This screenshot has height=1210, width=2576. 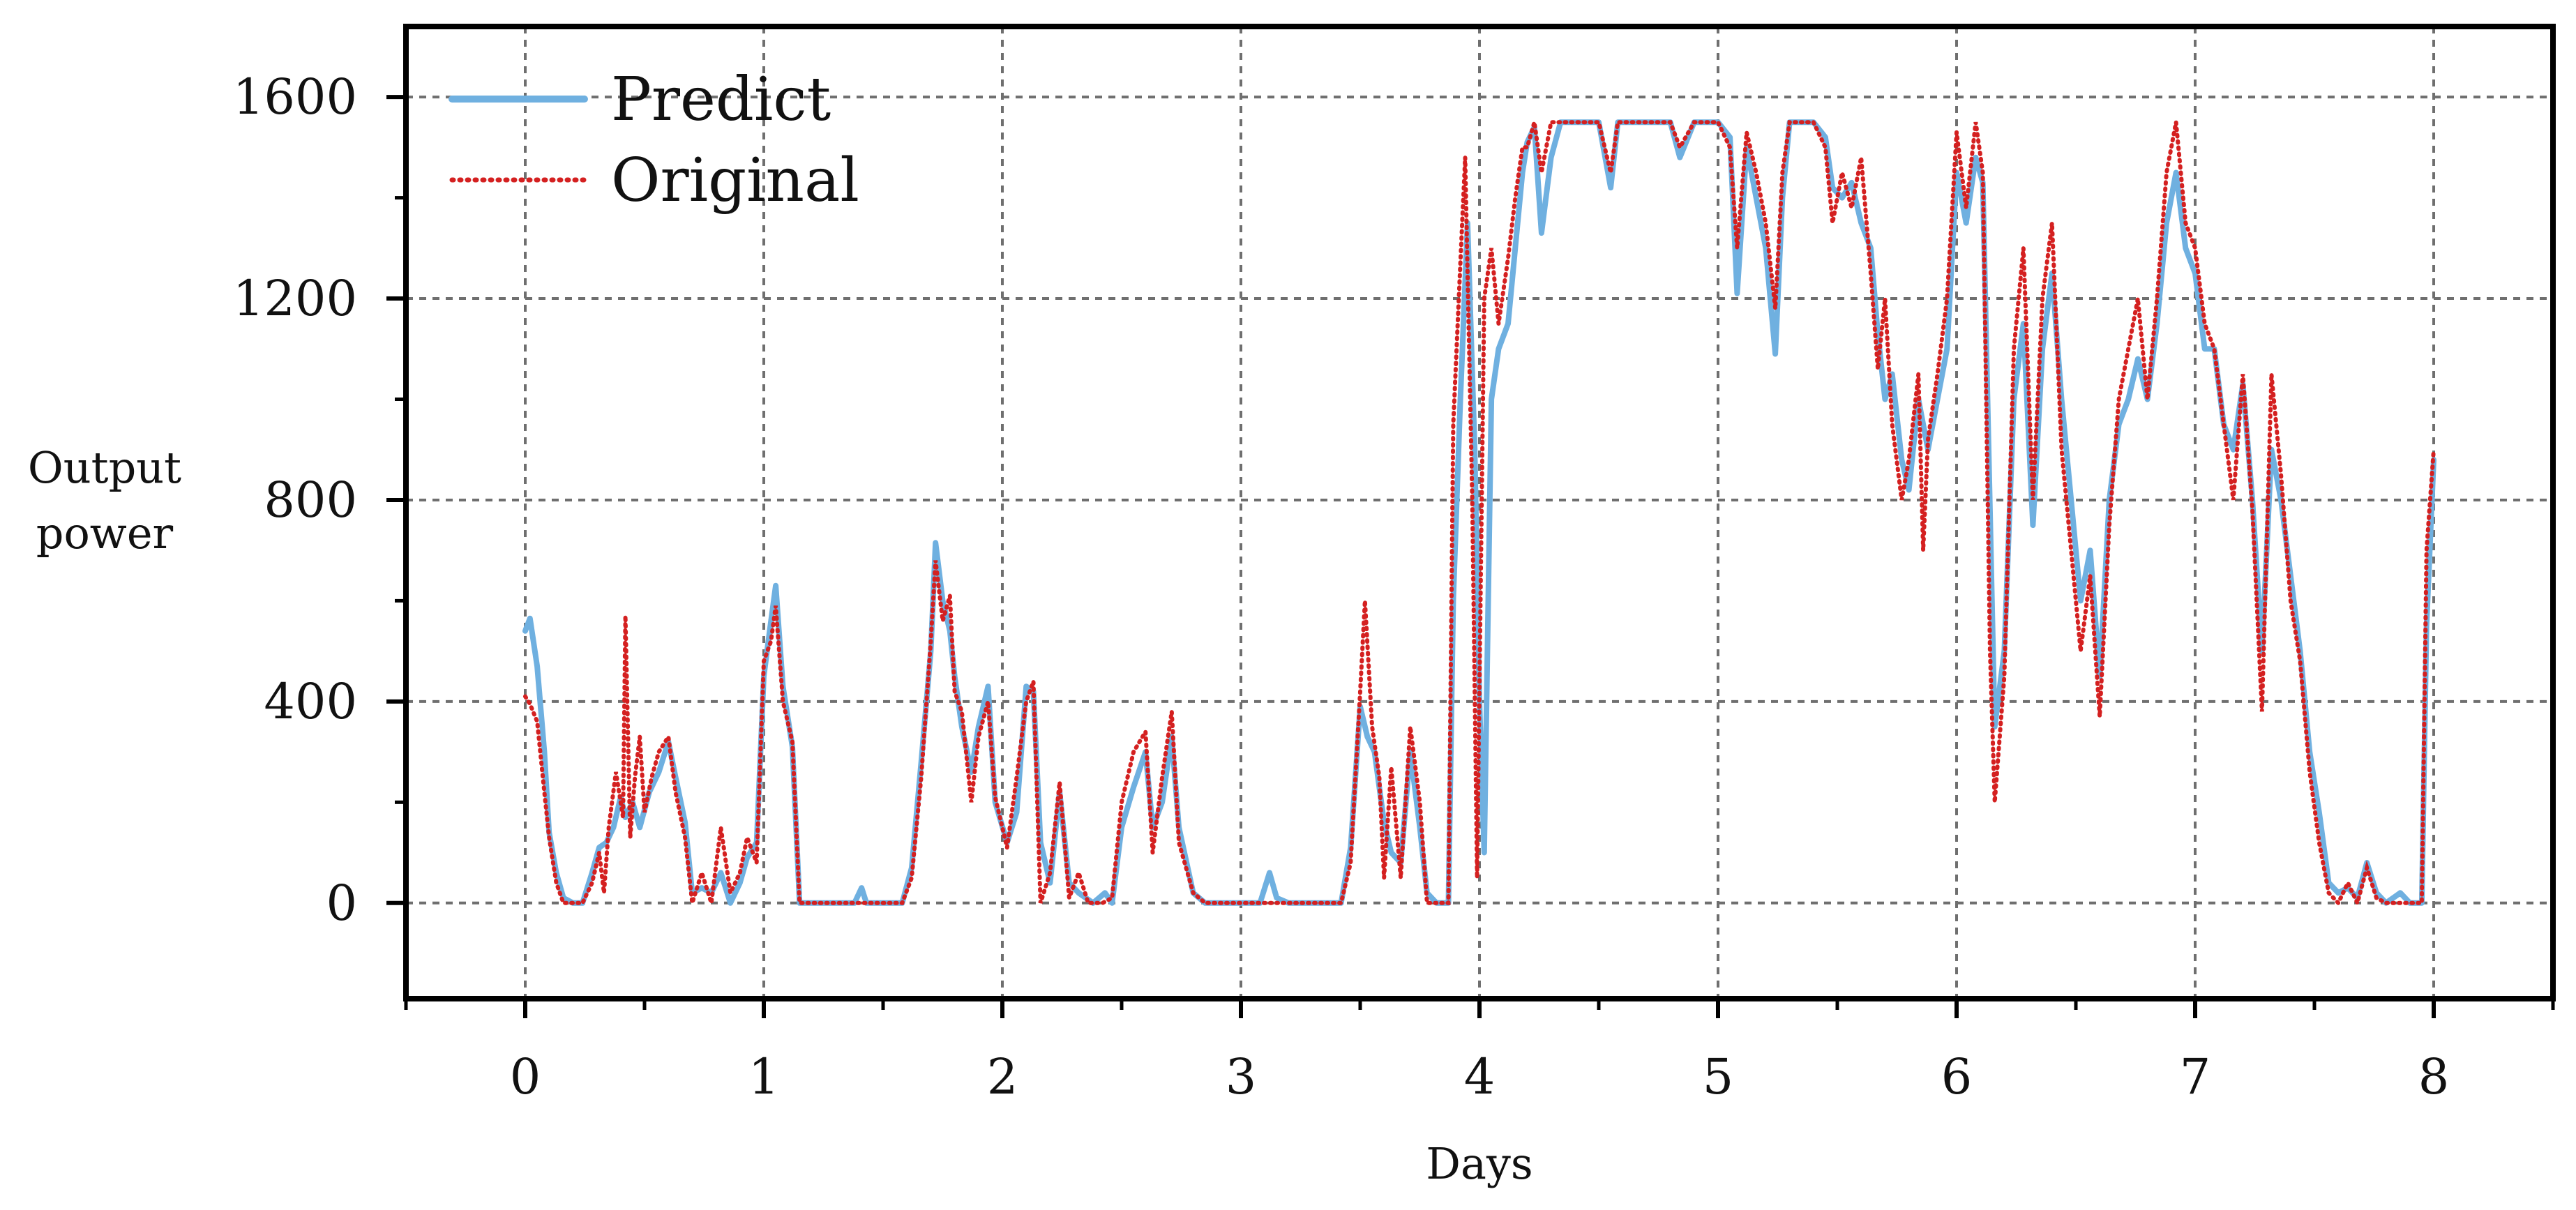 I want to click on x-tick-label: 5, so click(x=1718, y=1076).